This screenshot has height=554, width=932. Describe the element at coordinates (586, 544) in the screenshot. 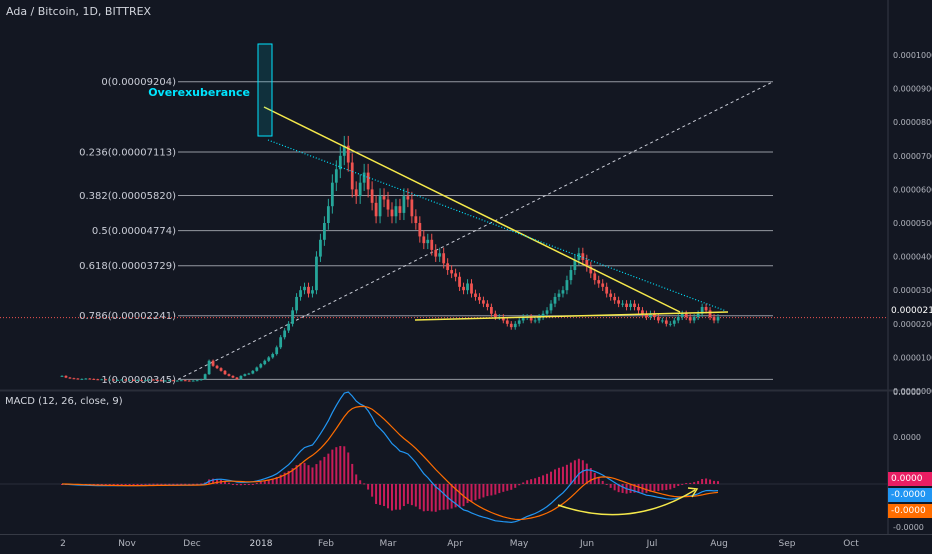

I see `time-axis-label: Jun` at that location.